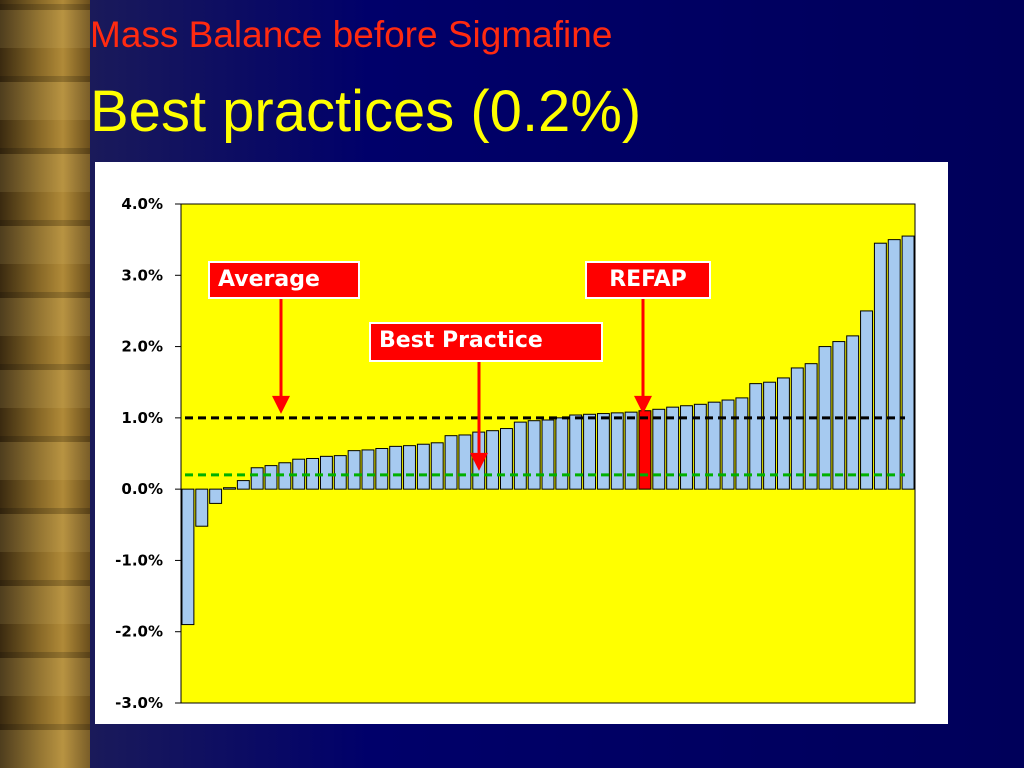 This screenshot has height=768, width=1024. Describe the element at coordinates (366, 111) in the screenshot. I see `slide-title: Best practices (0.2%)` at that location.